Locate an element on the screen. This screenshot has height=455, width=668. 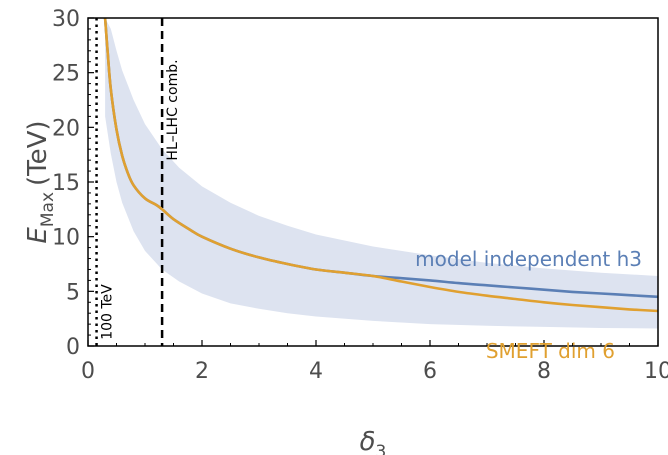
y-tick-label: 25 is located at coordinates (66, 74).